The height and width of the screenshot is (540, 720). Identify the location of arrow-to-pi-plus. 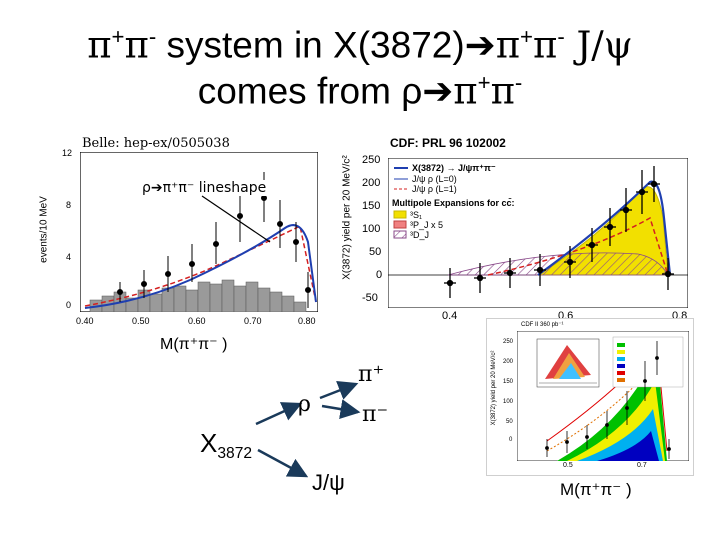
(339, 390).